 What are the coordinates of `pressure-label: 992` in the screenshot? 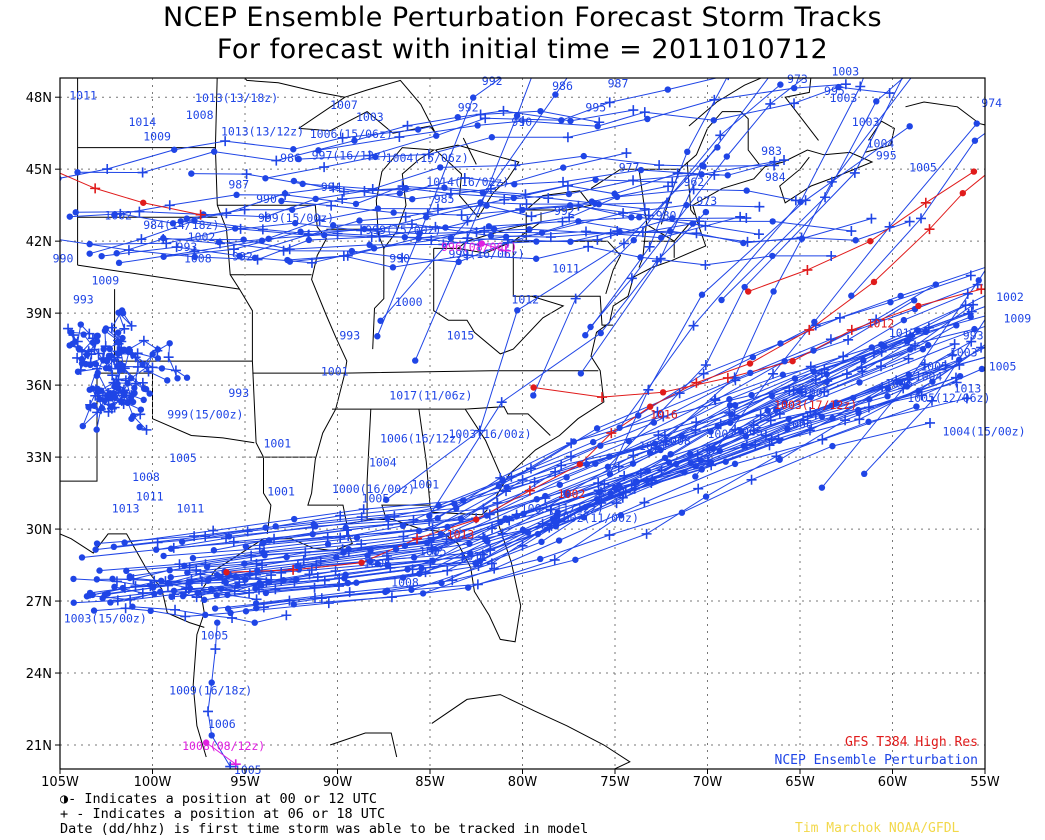 It's located at (468, 108).